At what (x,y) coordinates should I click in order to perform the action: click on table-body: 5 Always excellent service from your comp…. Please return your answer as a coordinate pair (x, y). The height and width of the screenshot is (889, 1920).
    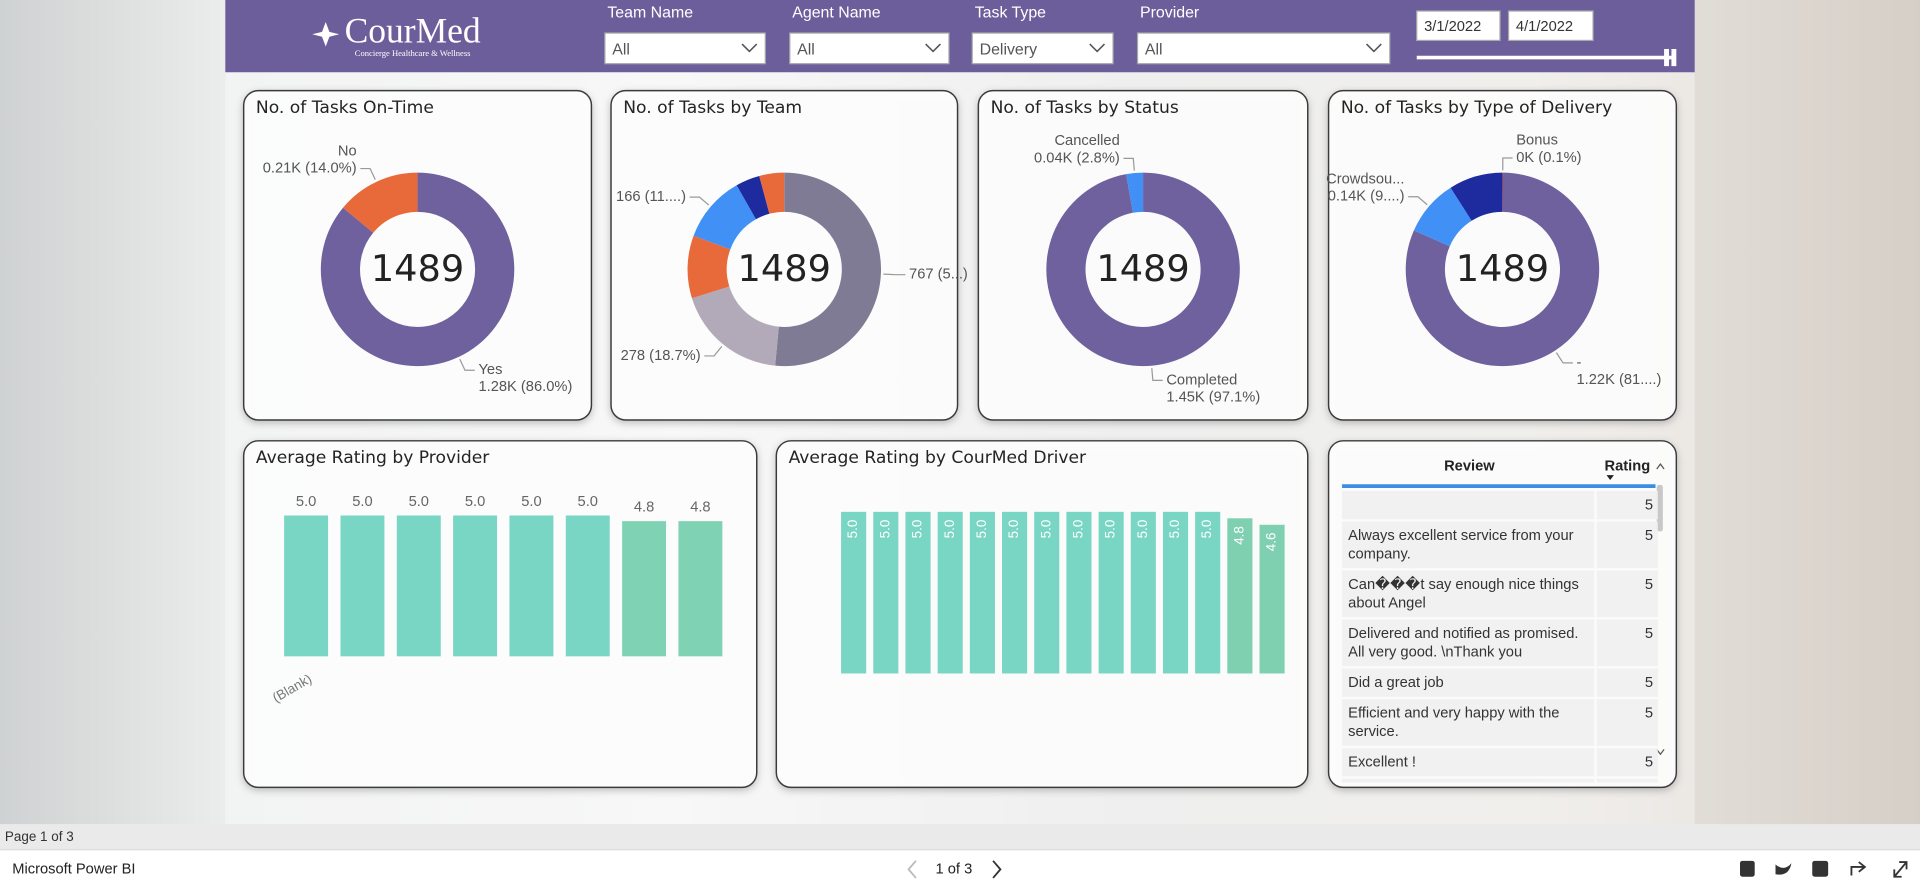
    Looking at the image, I should click on (1500, 637).